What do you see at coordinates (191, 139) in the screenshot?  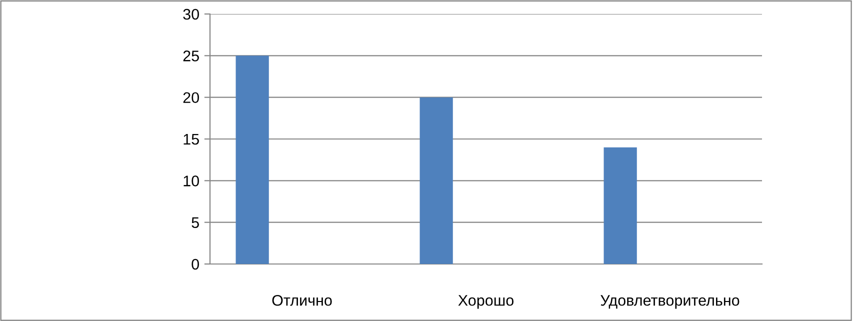 I see `y-tick-label: 15` at bounding box center [191, 139].